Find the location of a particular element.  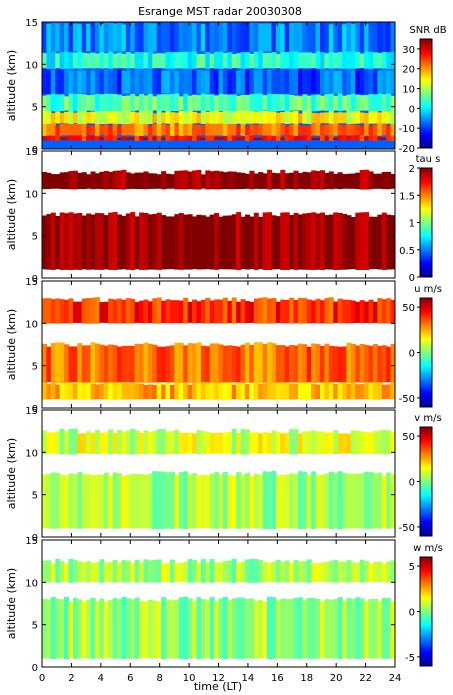

colorbar-label: u m/s is located at coordinates (428, 289).